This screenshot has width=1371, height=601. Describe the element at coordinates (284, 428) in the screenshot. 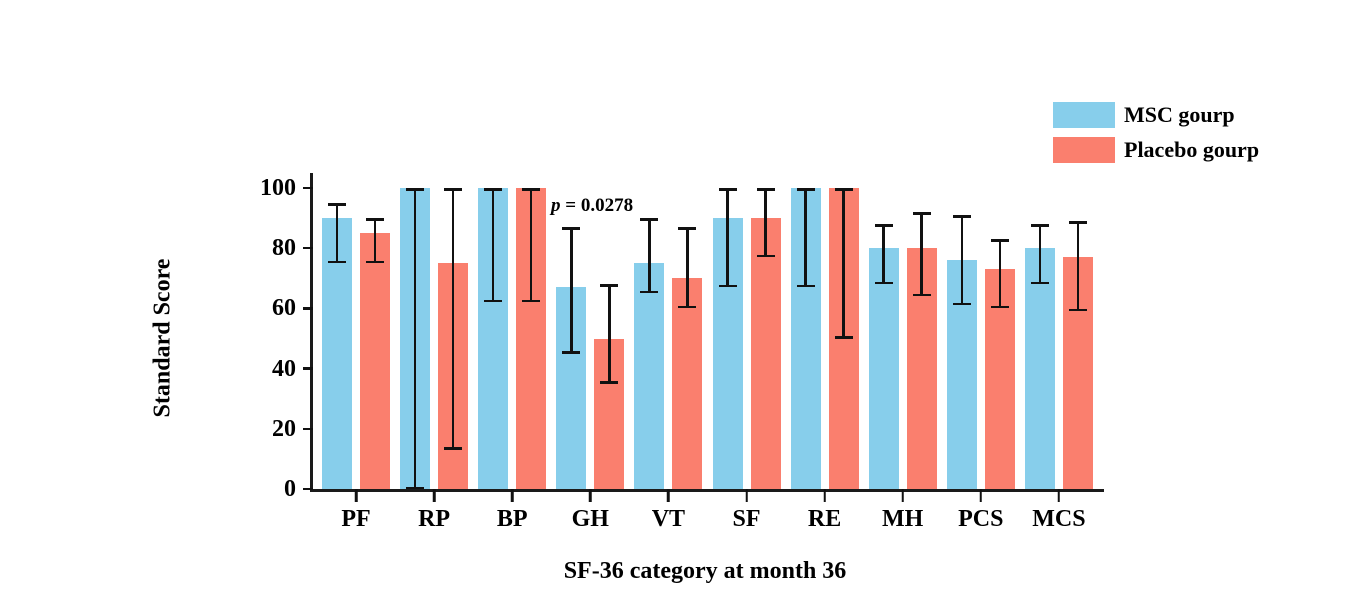

I see `y-tick-label-20: 20` at that location.